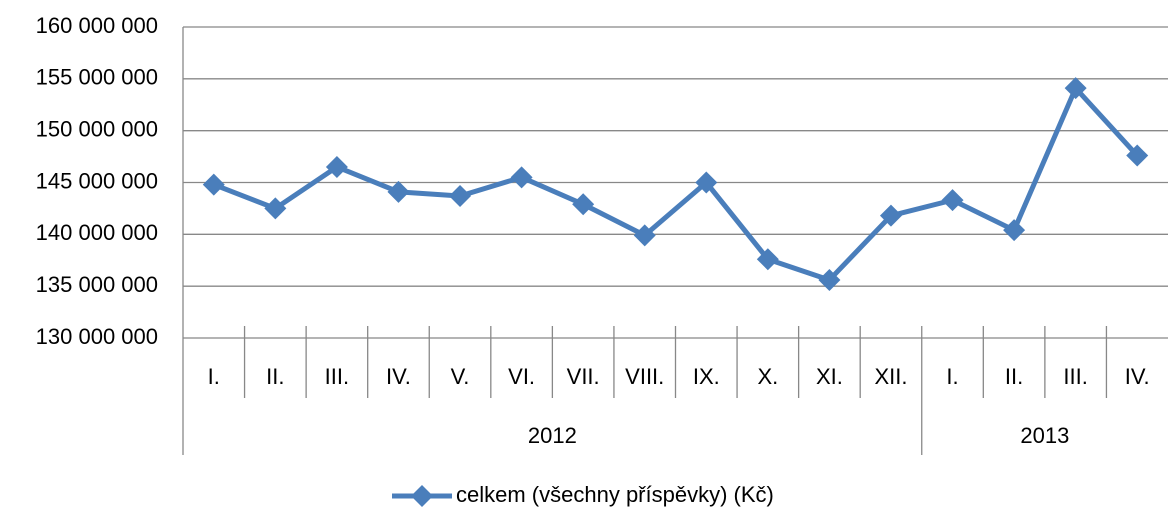 The image size is (1170, 512). What do you see at coordinates (97, 128) in the screenshot?
I see `y-tick-label: 150 000 000` at bounding box center [97, 128].